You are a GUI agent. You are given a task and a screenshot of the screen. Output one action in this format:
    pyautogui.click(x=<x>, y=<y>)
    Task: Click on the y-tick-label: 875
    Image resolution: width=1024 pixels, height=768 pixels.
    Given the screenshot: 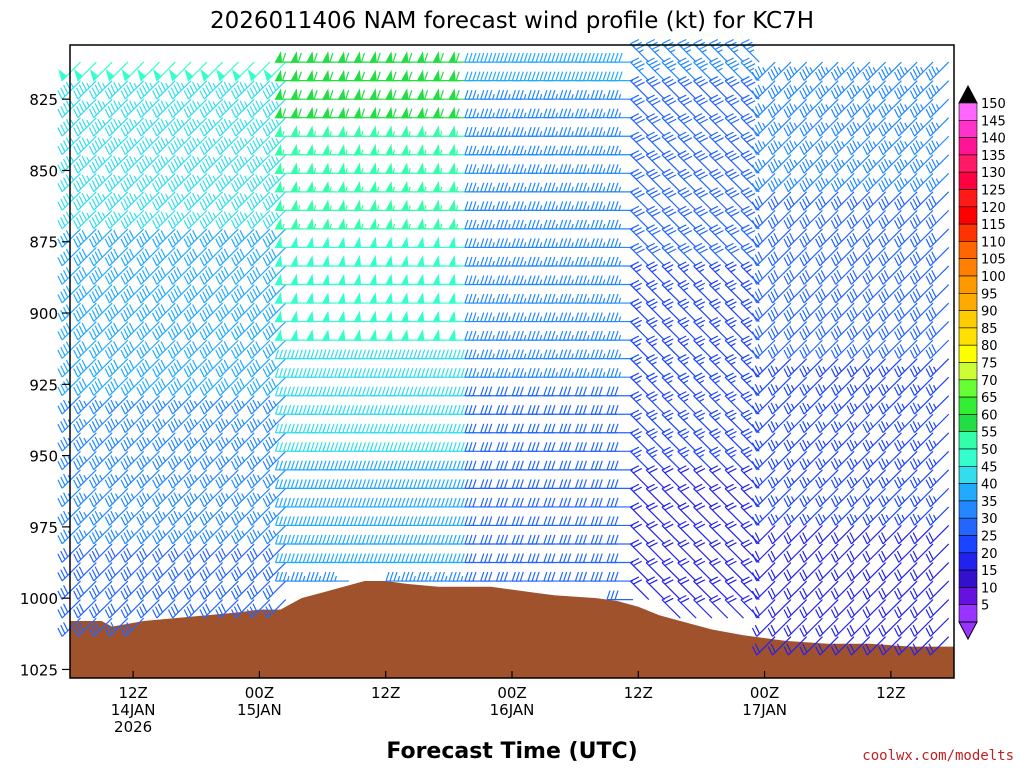 What is the action you would take?
    pyautogui.click(x=43, y=243)
    